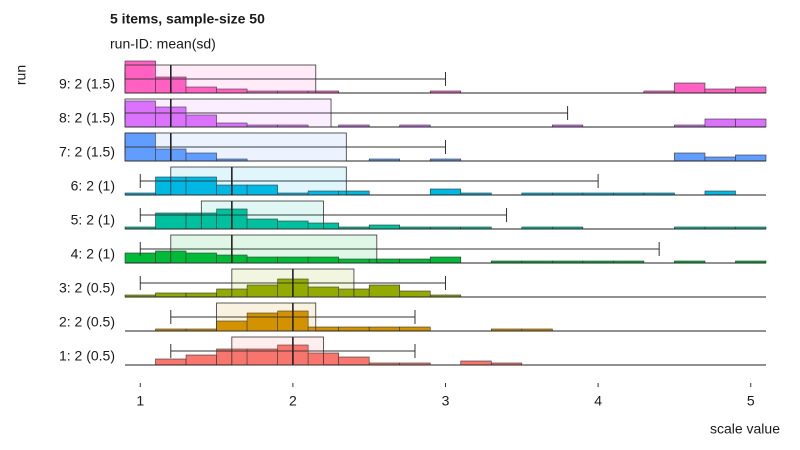  What do you see at coordinates (751, 401) in the screenshot?
I see `x-tick-label: 5` at bounding box center [751, 401].